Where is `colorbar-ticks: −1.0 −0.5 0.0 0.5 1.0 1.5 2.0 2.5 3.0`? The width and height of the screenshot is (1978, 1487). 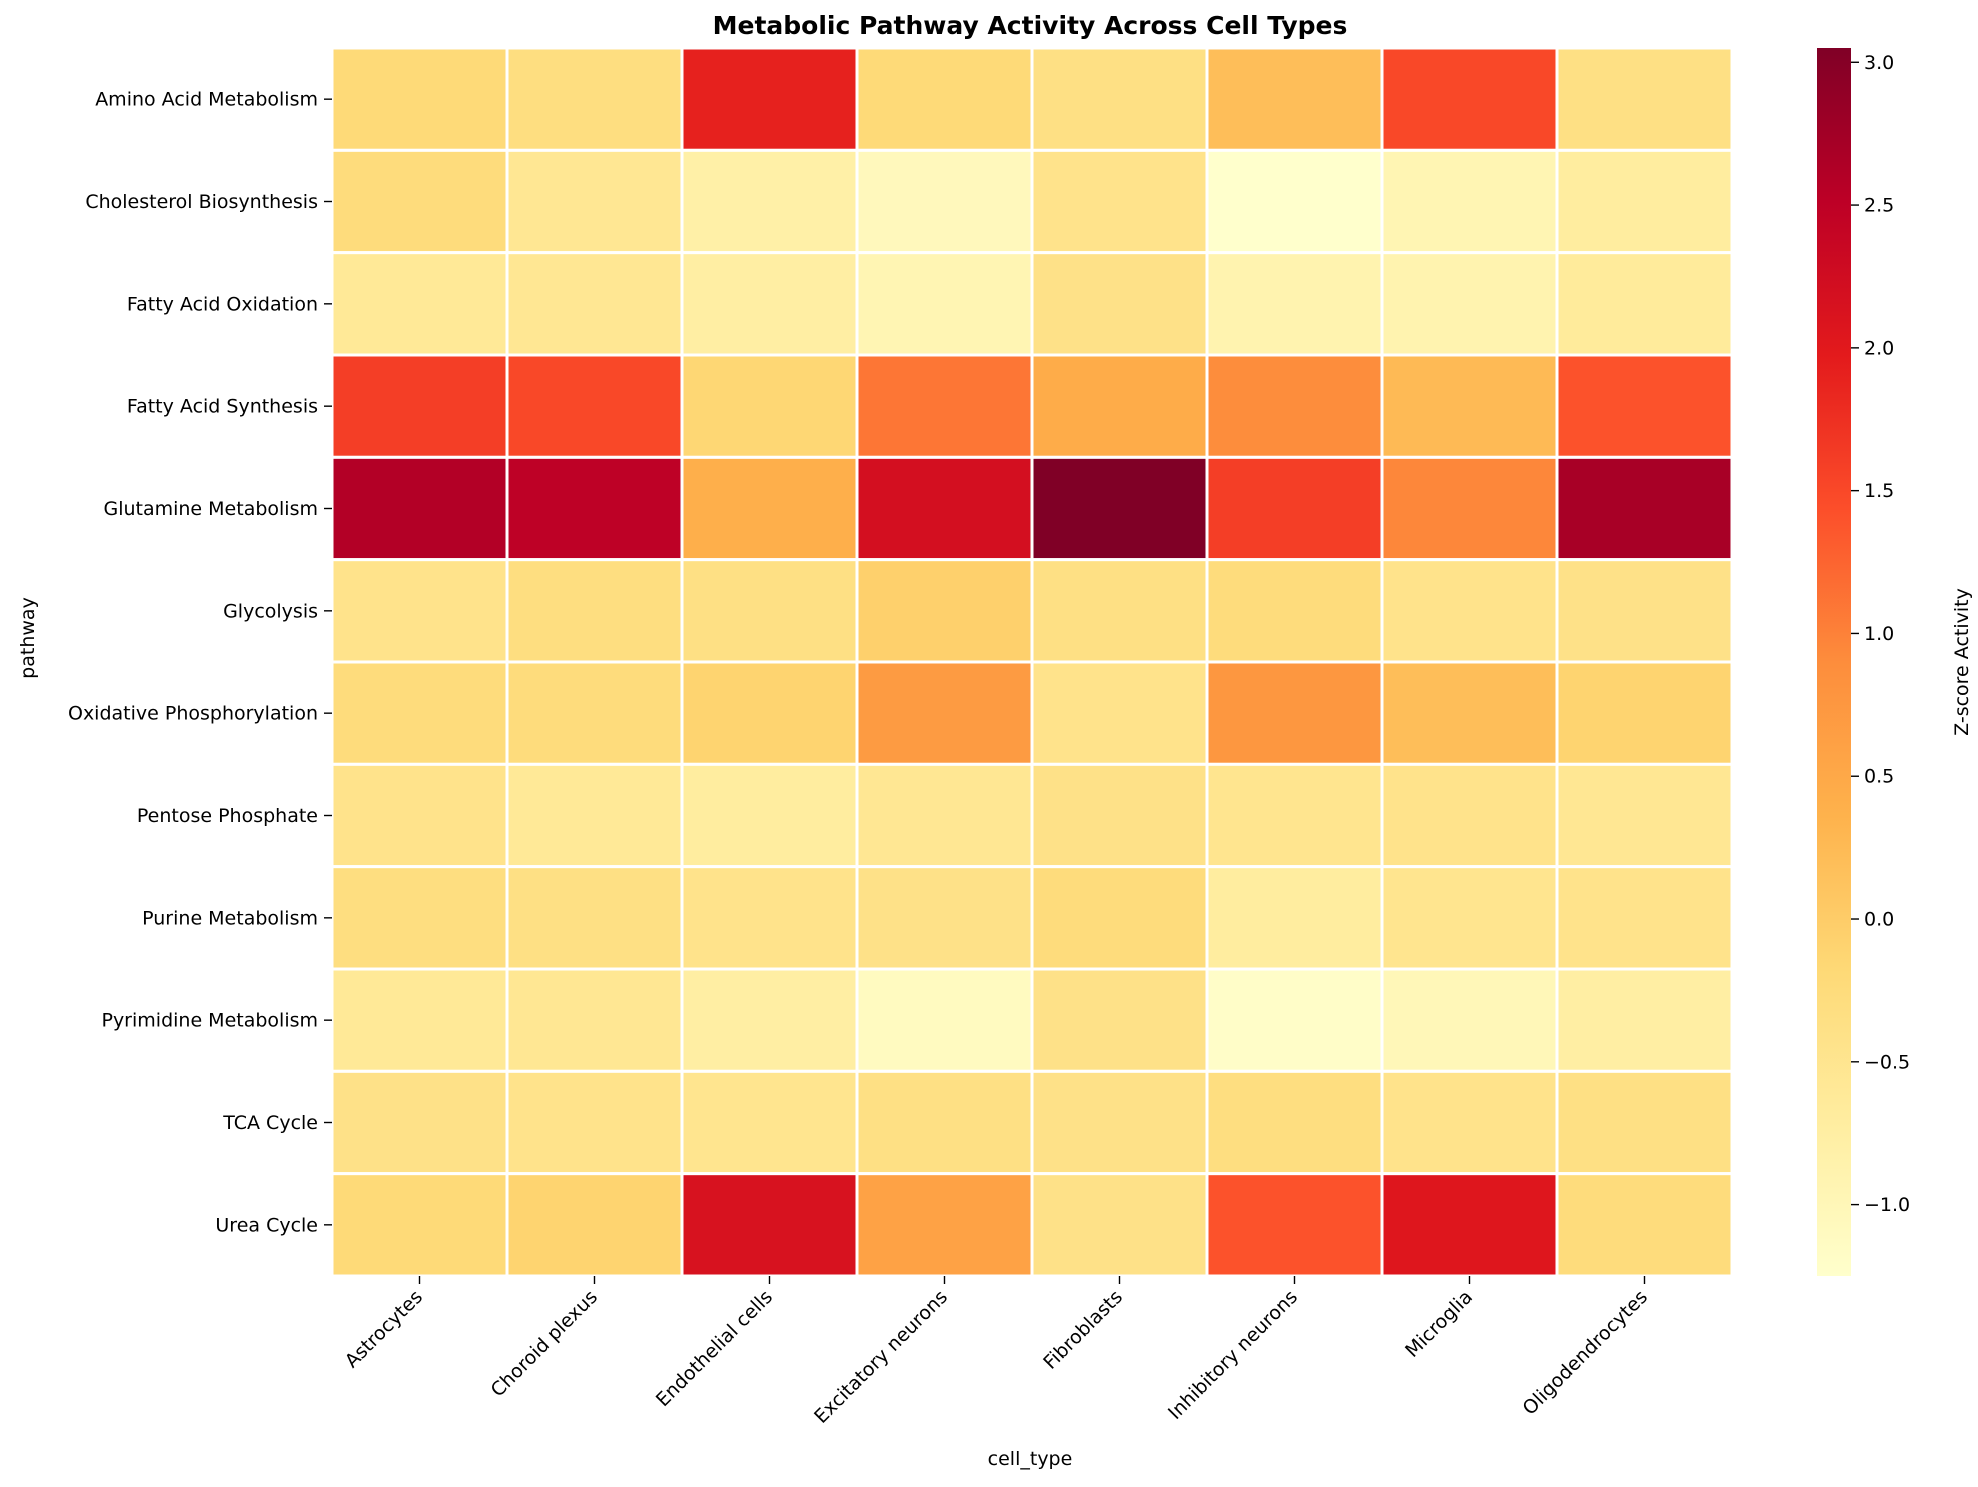
colorbar-ticks: −1.0 −0.5 0.0 0.5 1.0 1.5 2.0 2.5 3.0 is located at coordinates (1880, 634).